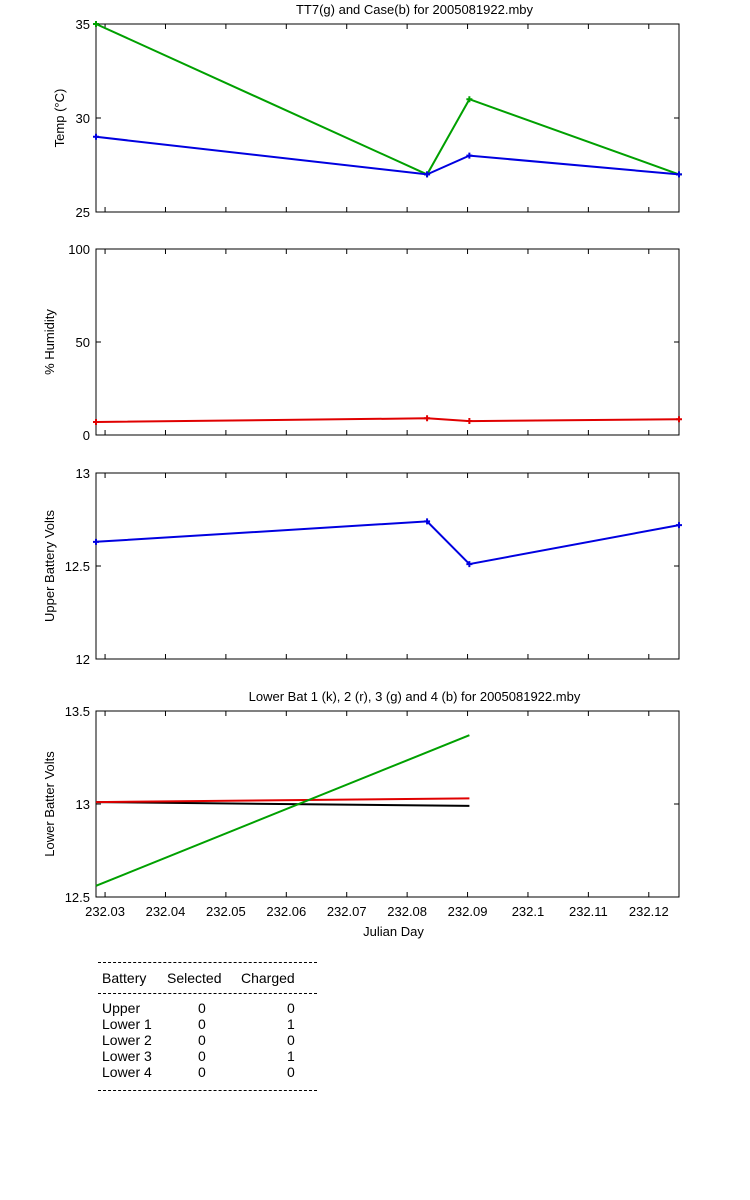 The width and height of the screenshot is (750, 1200). I want to click on table-row: Lower 1 0 1, so click(207, 1024).